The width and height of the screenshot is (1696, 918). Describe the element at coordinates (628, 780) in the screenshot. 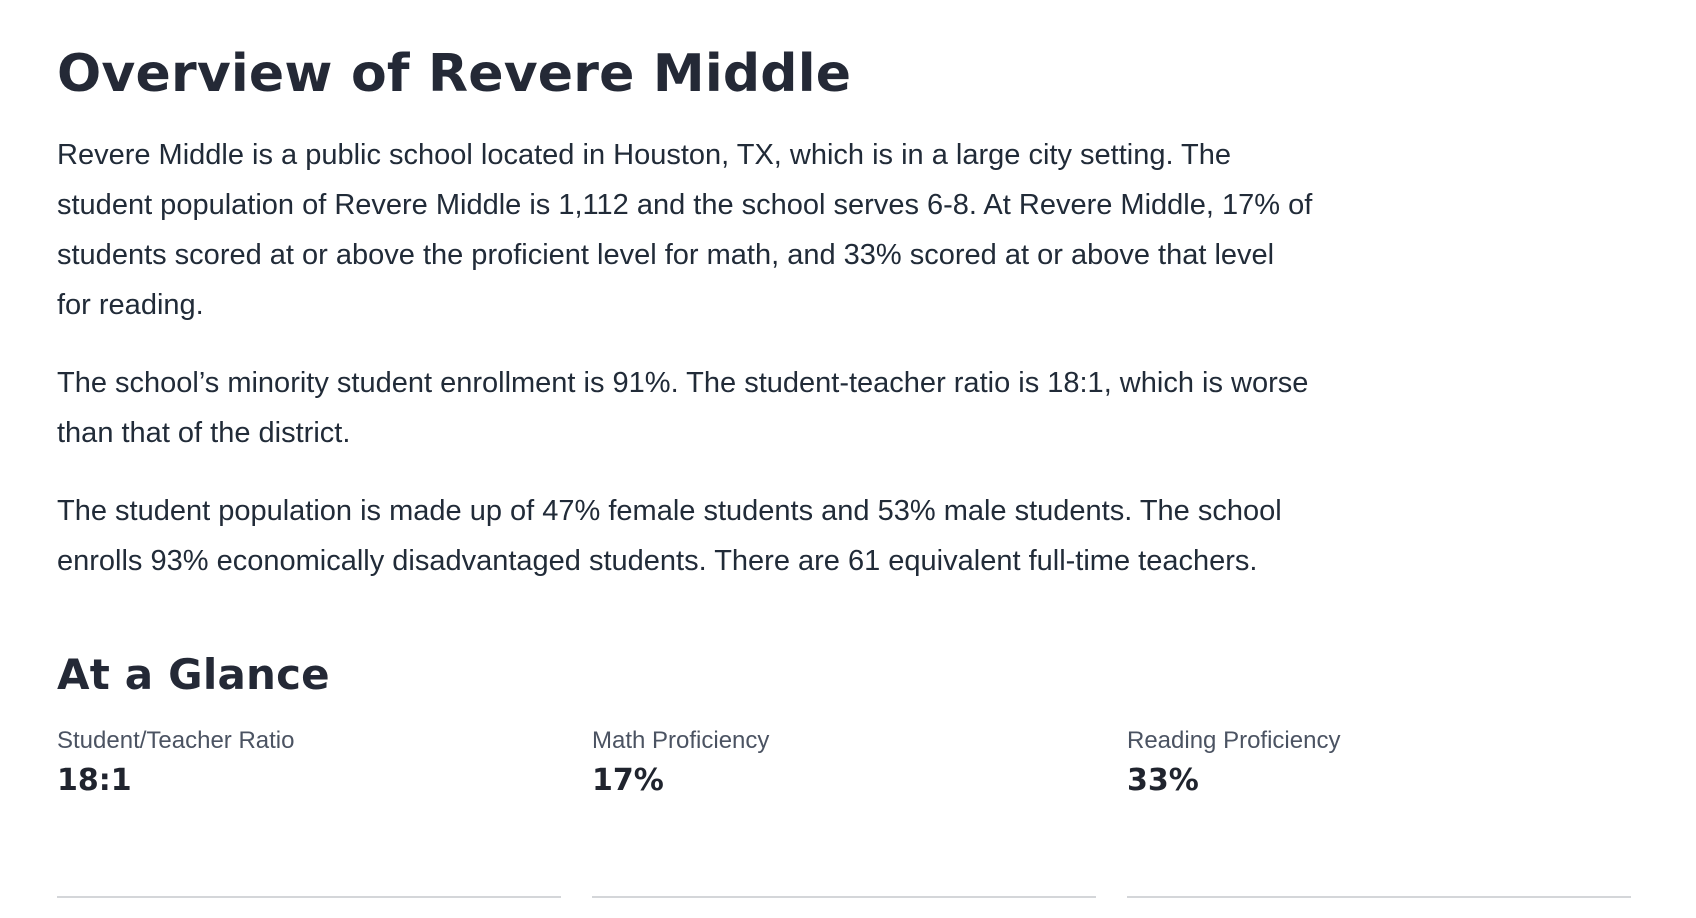

I see `stat-value: 17%` at that location.